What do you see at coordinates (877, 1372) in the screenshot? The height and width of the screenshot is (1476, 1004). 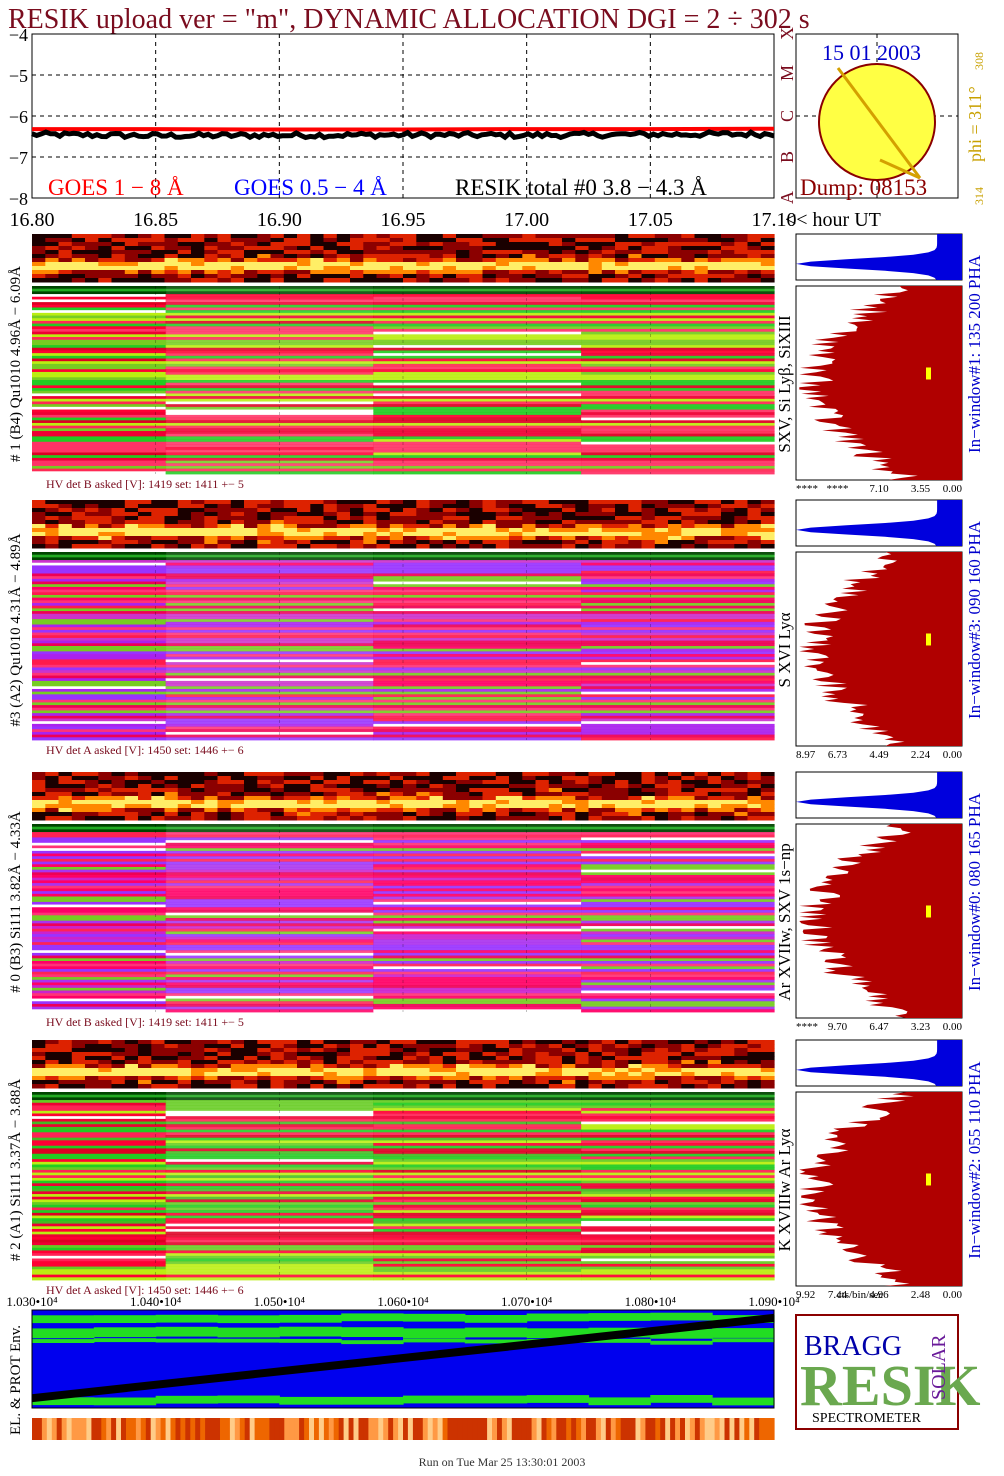 I see `logo-frame` at bounding box center [877, 1372].